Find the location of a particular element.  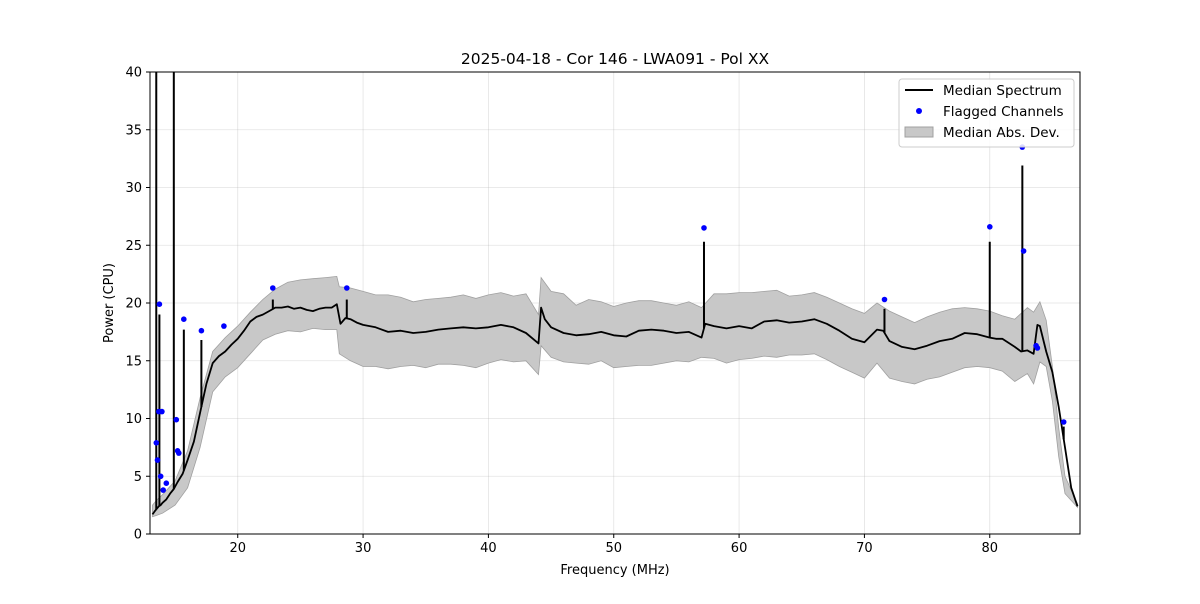

x-tick-label: 80 is located at coordinates (989, 548).